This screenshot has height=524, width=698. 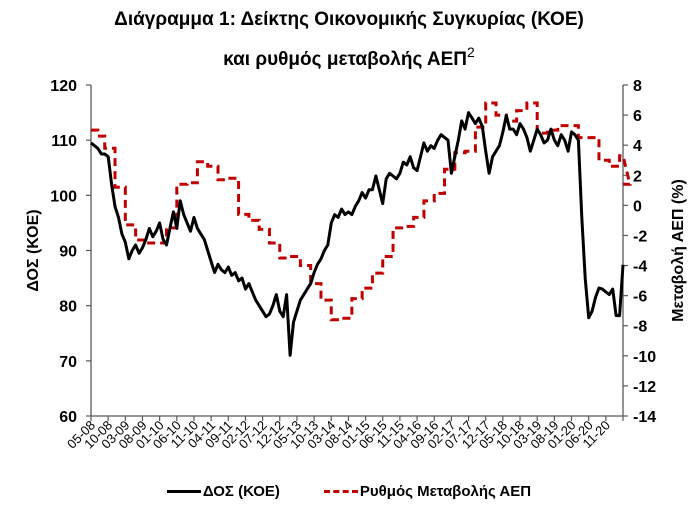 I want to click on chart-title-text: και ρυθμός μεταβολής ΑΕΠ, so click(x=345, y=59).